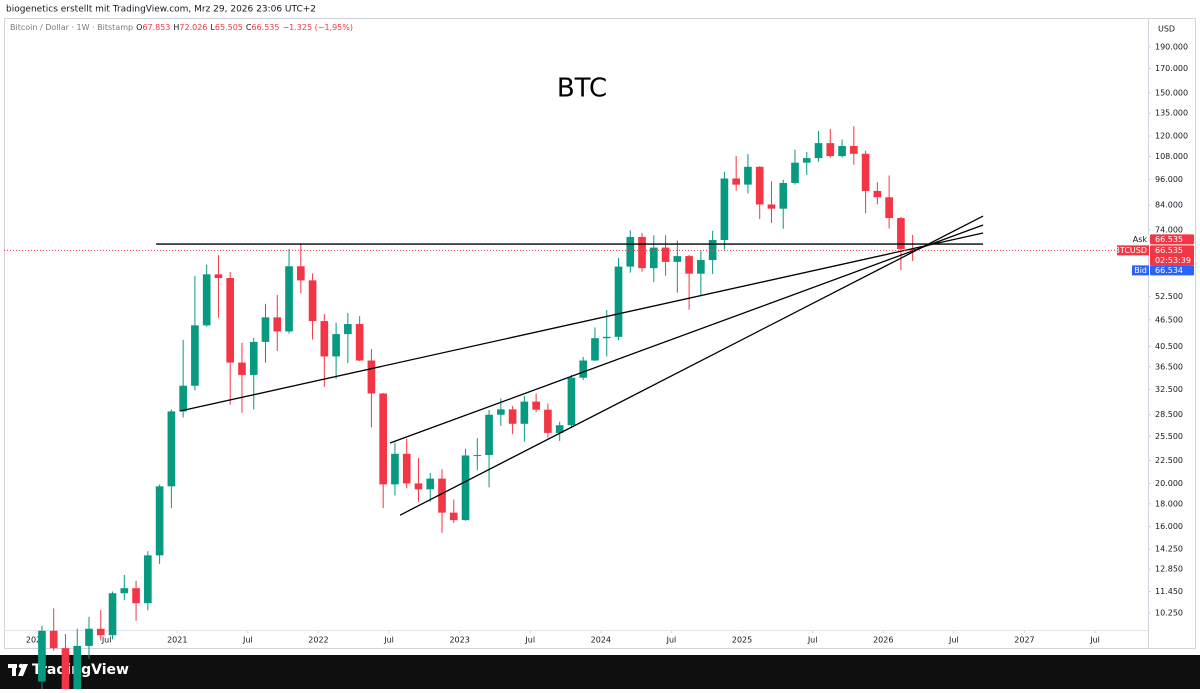 The width and height of the screenshot is (1200, 693). What do you see at coordinates (600, 672) in the screenshot?
I see `footer` at bounding box center [600, 672].